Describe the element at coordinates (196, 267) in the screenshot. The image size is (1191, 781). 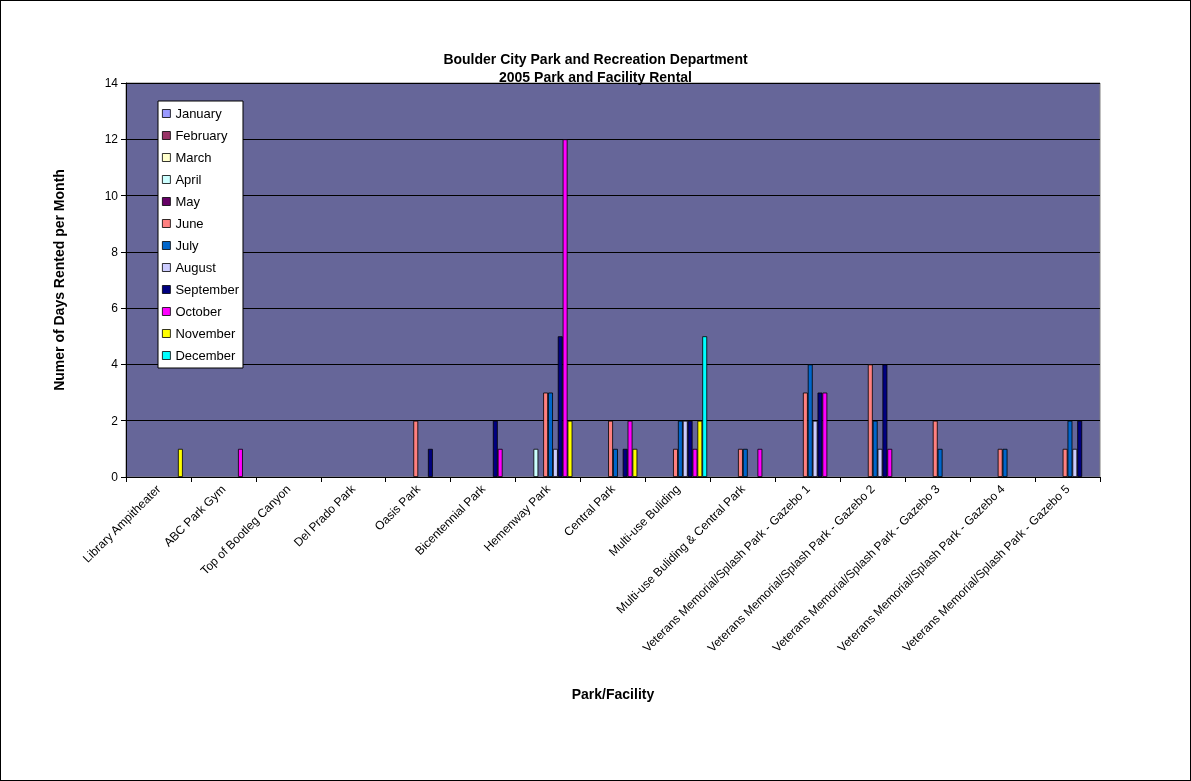
I see `legend-label: August` at that location.